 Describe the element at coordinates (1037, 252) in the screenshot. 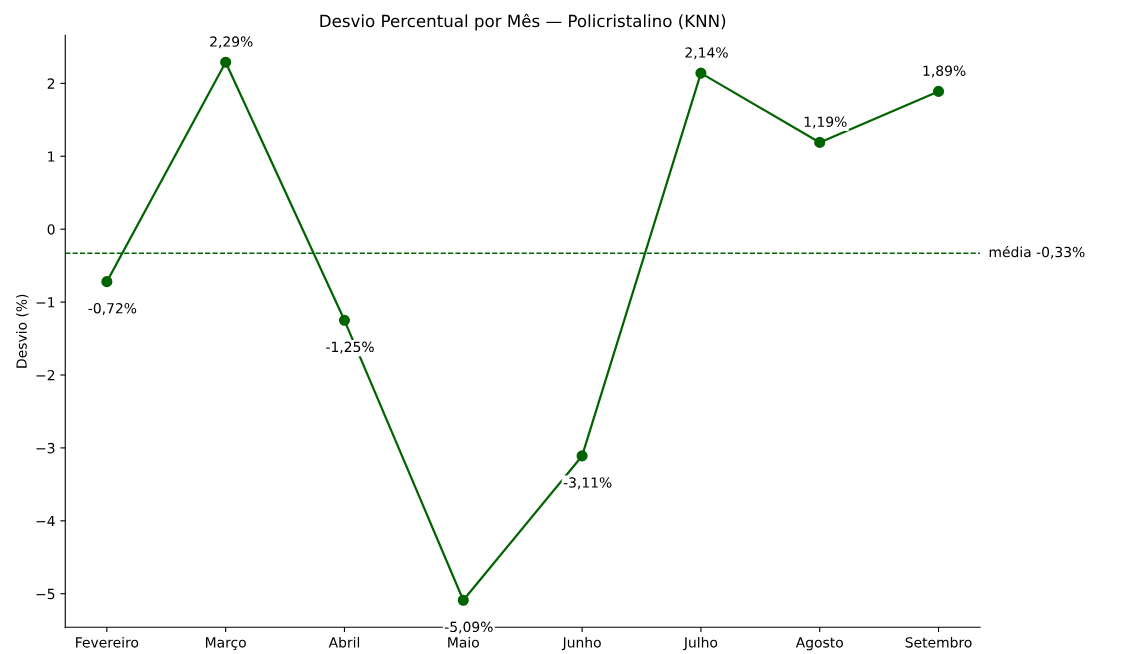

I see `ref-line-label: média -0,33%` at that location.